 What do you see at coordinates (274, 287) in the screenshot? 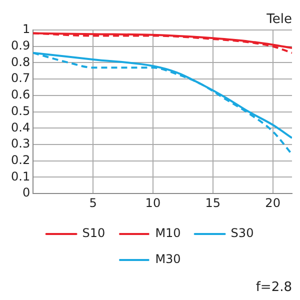
I see `text: f=2.8` at bounding box center [274, 287].